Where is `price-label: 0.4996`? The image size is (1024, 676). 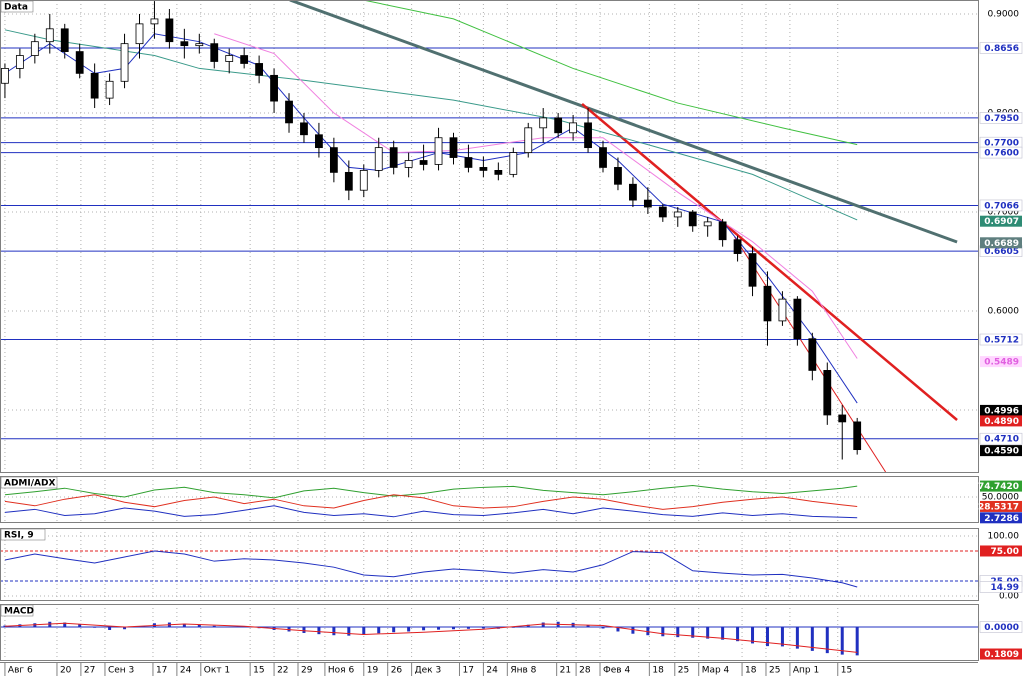
price-label: 0.4996 is located at coordinates (1001, 411).